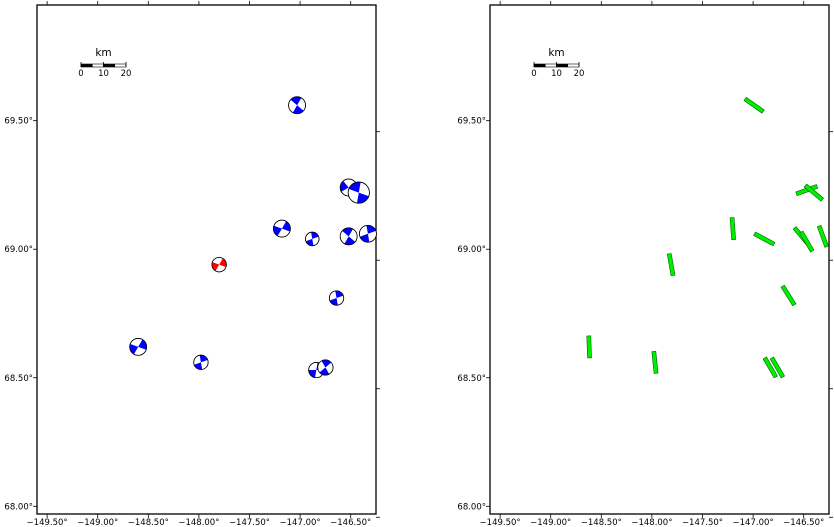 Image resolution: width=834 pixels, height=527 pixels. I want to click on right-map-scalebar: km 0 10 20, so click(557, 63).